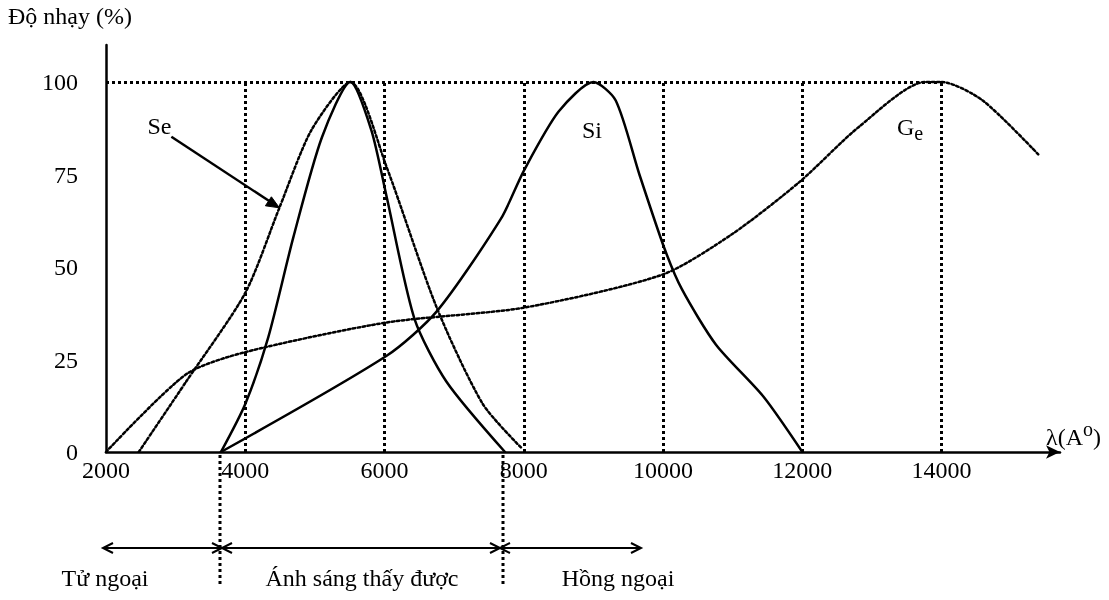  What do you see at coordinates (362, 578) in the screenshot?
I see `text: Ánh sáng thấy được` at bounding box center [362, 578].